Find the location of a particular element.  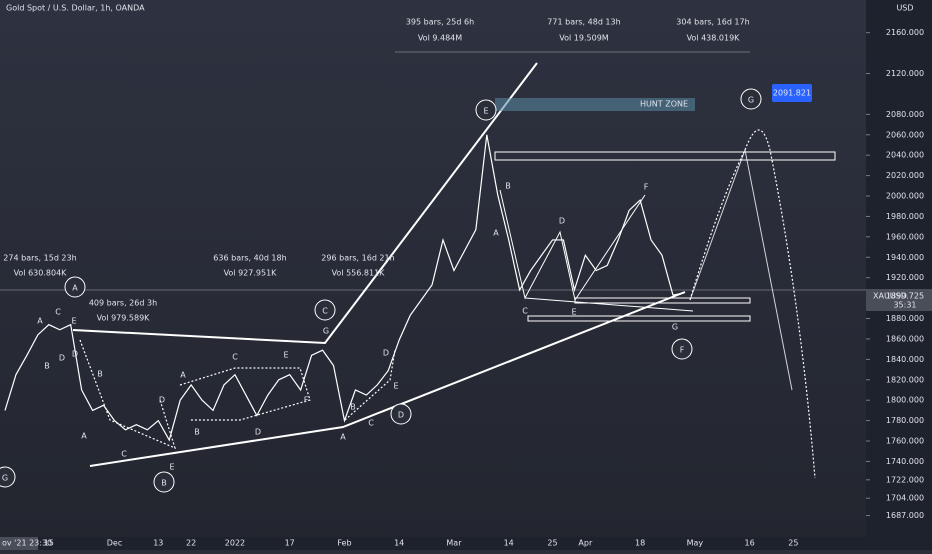

x-tick-label: Feb is located at coordinates (344, 543).